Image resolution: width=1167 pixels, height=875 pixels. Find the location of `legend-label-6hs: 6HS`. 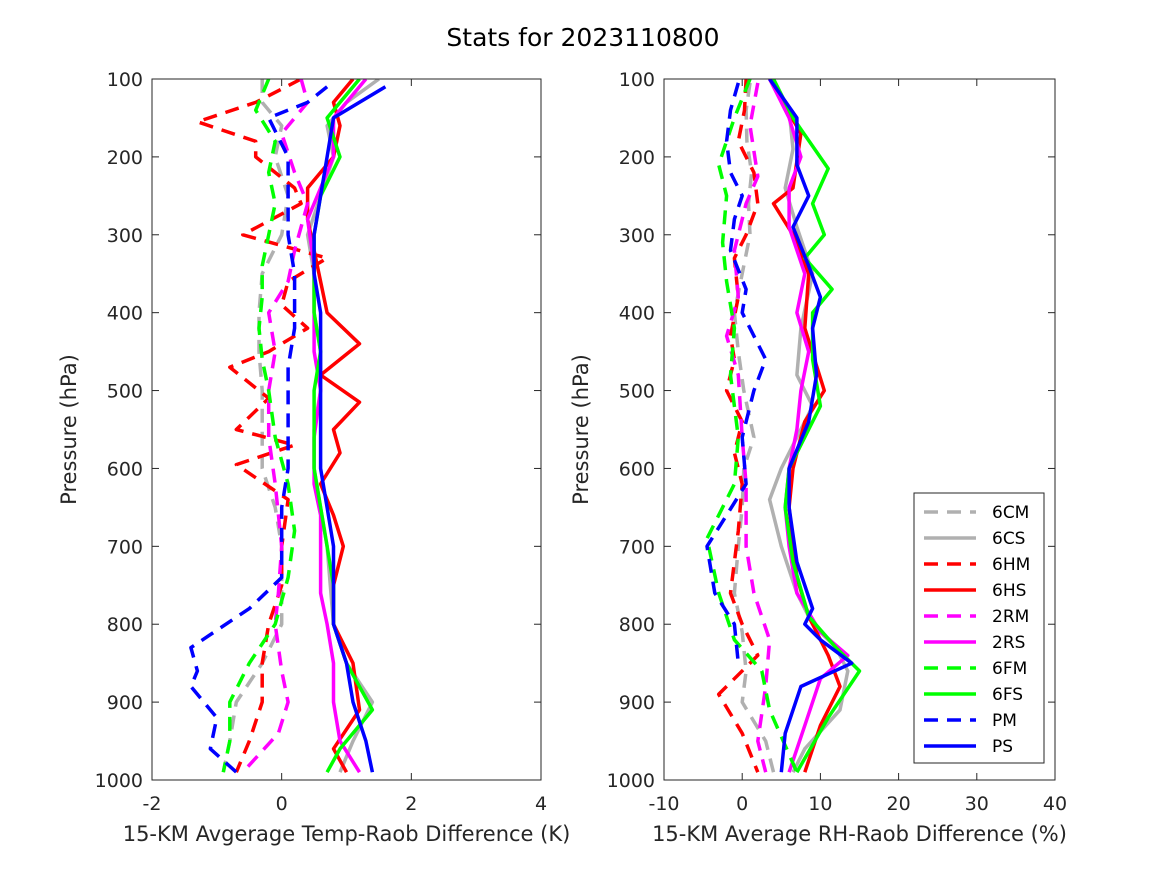

legend-label-6hs: 6HS is located at coordinates (1009, 591).